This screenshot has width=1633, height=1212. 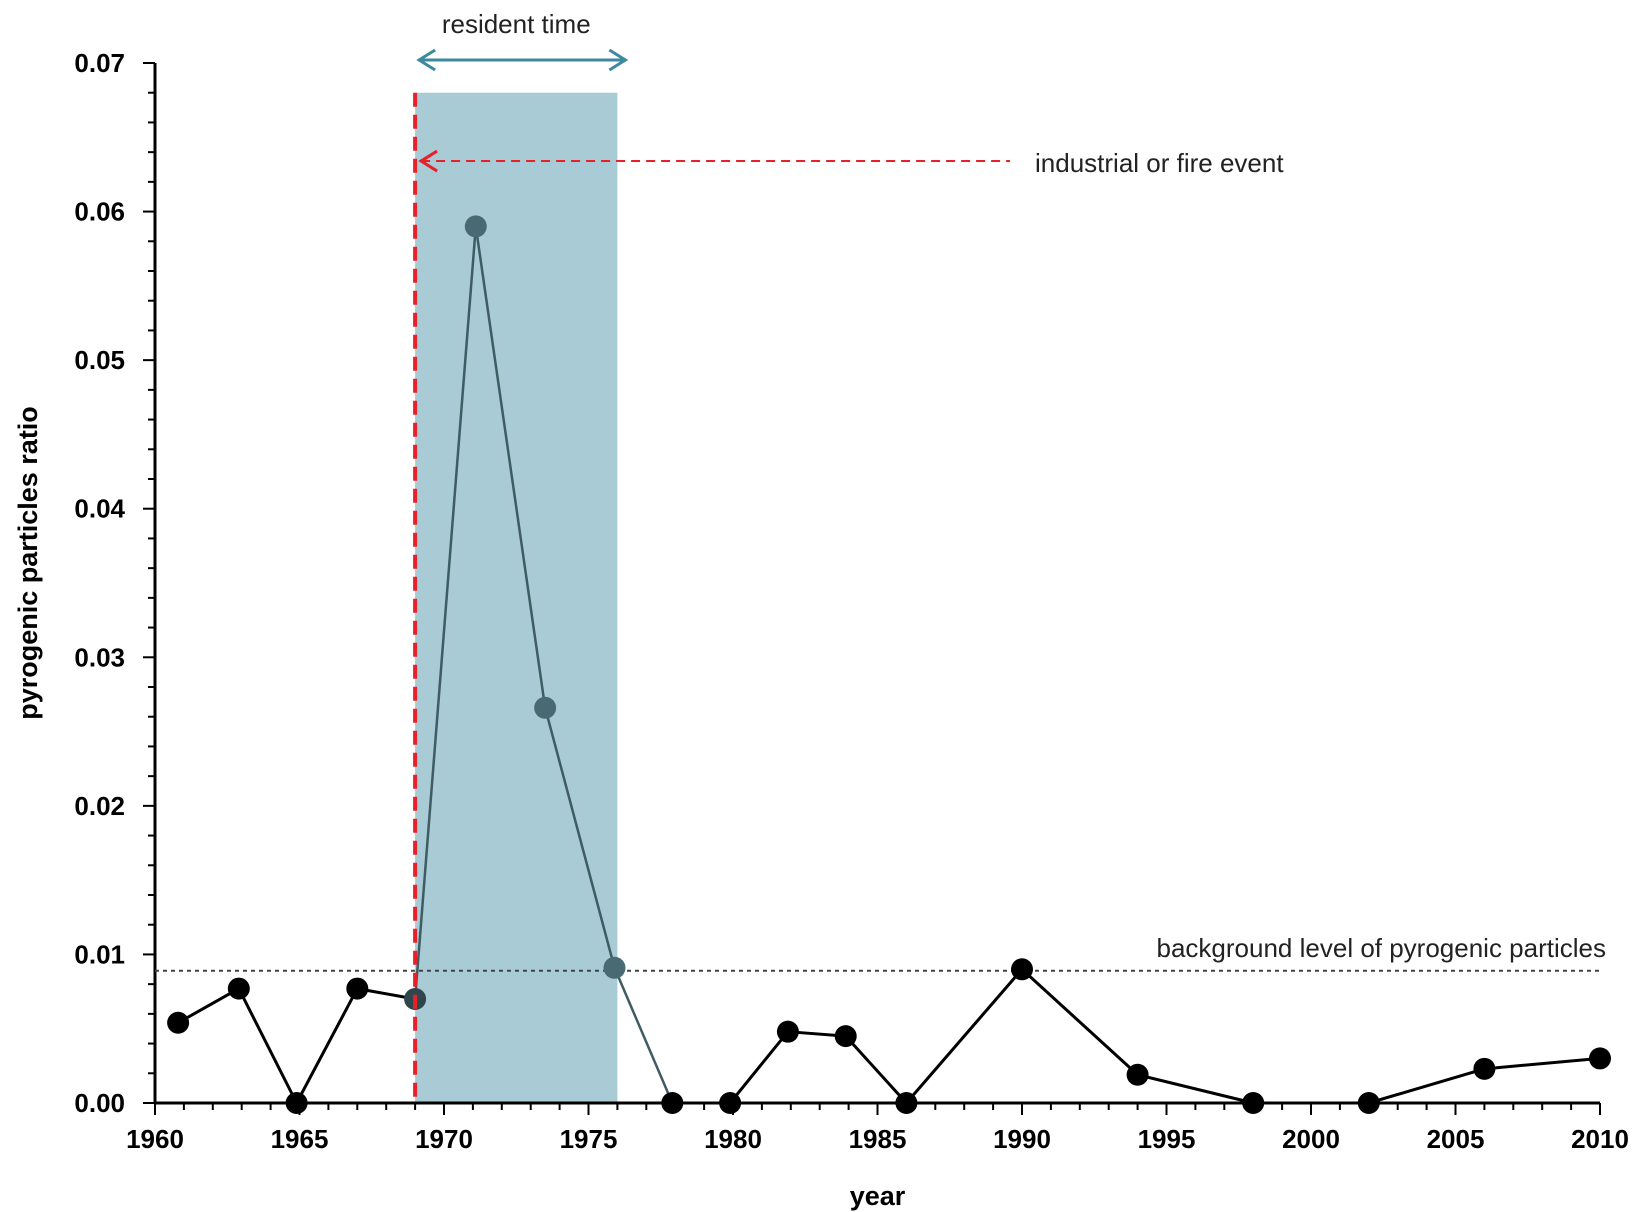 What do you see at coordinates (99, 212) in the screenshot?
I see `y-tick-label: 0.06` at bounding box center [99, 212].